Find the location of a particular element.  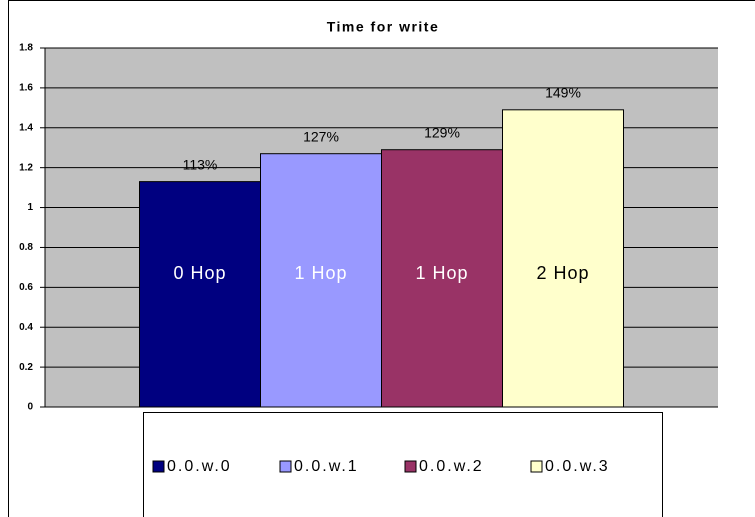

data-label: 149% is located at coordinates (563, 93).